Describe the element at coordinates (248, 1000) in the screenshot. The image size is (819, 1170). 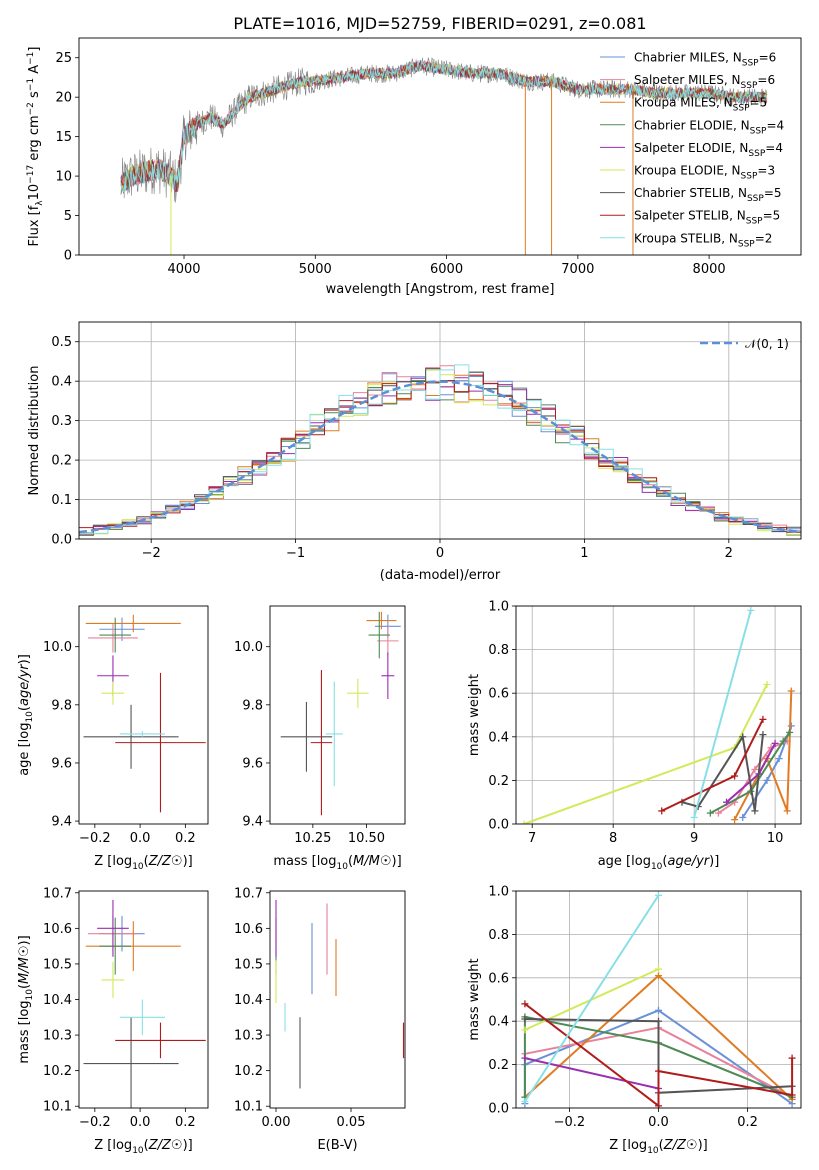
I see `y-tick-label: 10.4` at that location.